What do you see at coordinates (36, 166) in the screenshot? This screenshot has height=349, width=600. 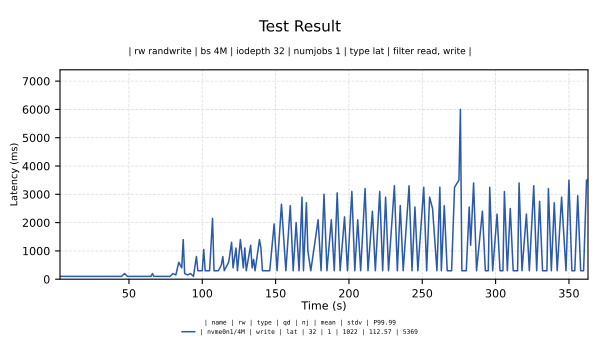 I see `y-tick-label: 4000` at bounding box center [36, 166].